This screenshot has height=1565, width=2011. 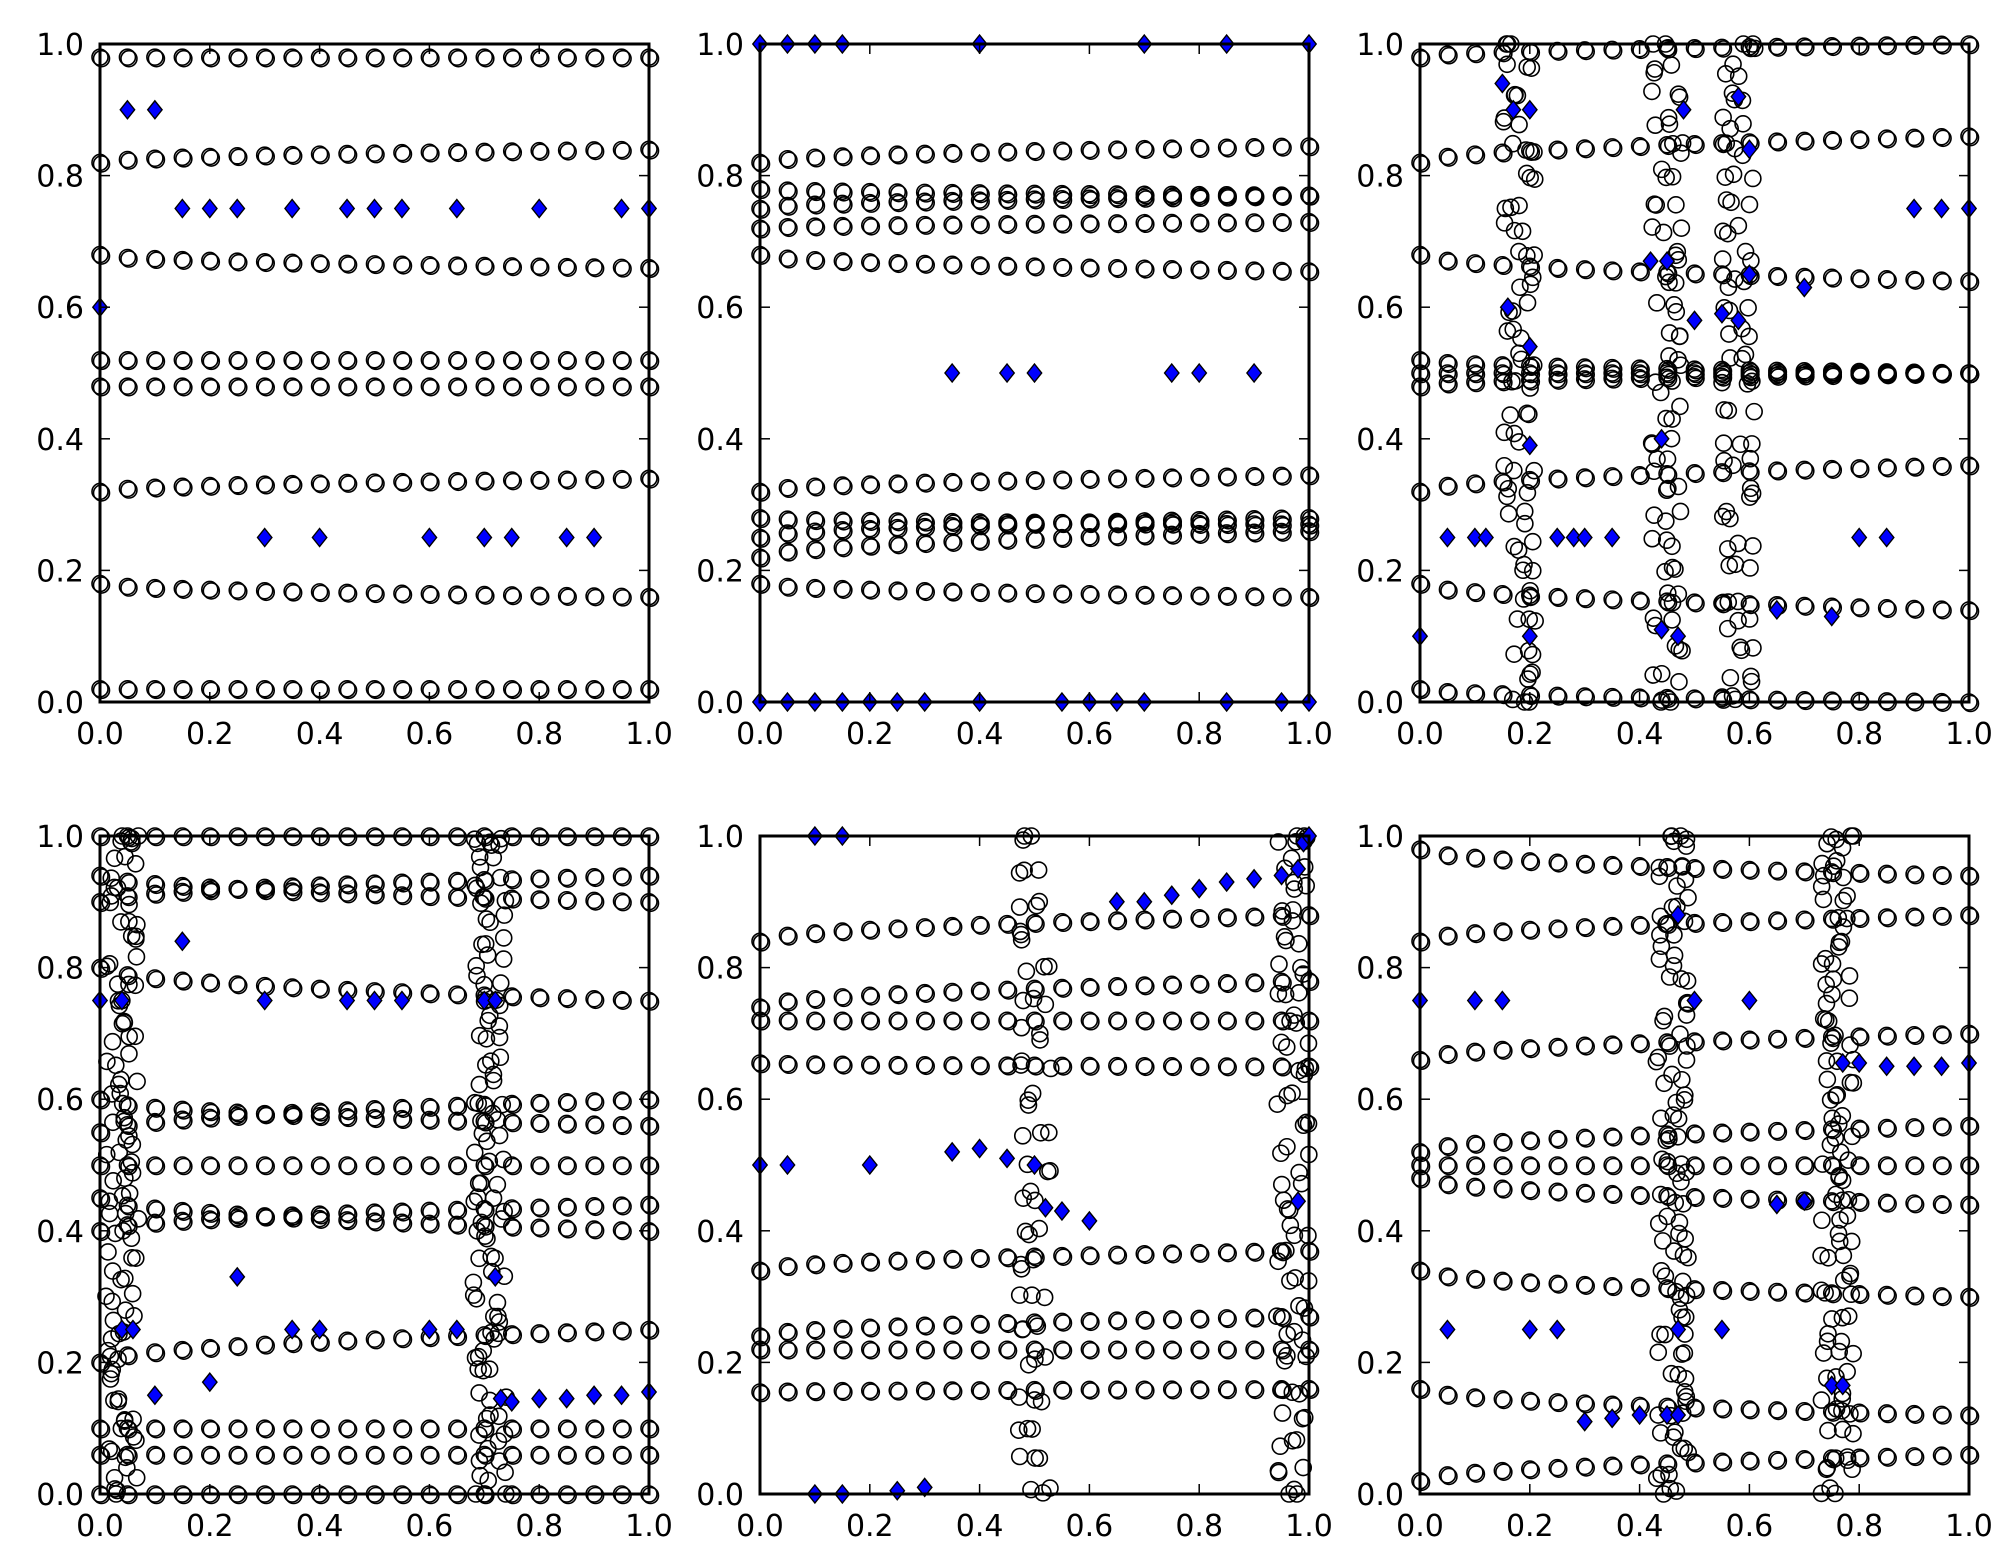 I want to click on panel-bottom-left: 0.00.00.20.20.40.40.60.60.80.81.01.0, so click(x=354, y=1182).